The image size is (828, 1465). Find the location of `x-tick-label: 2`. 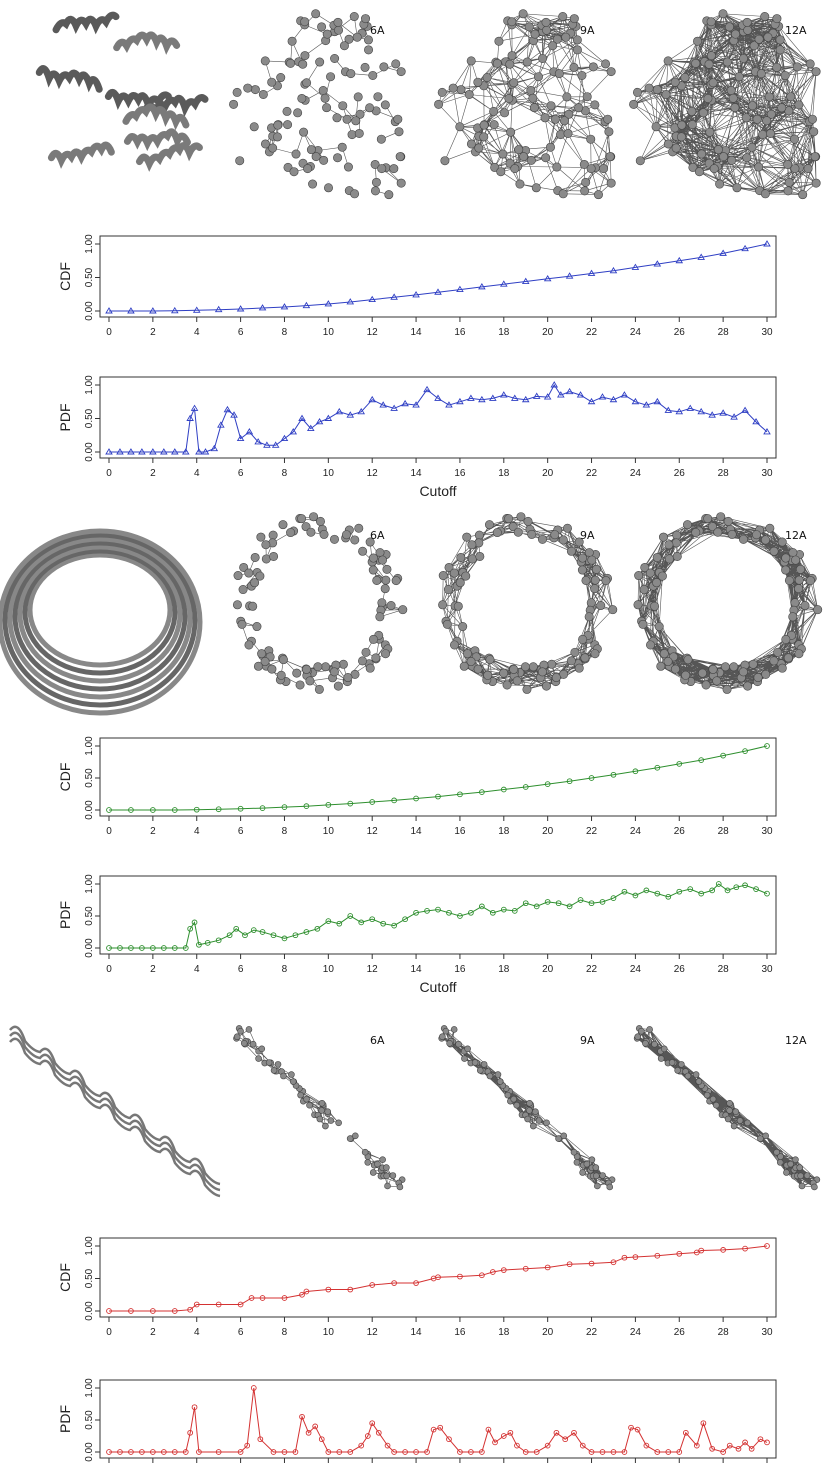

x-tick-label: 2 is located at coordinates (153, 969).